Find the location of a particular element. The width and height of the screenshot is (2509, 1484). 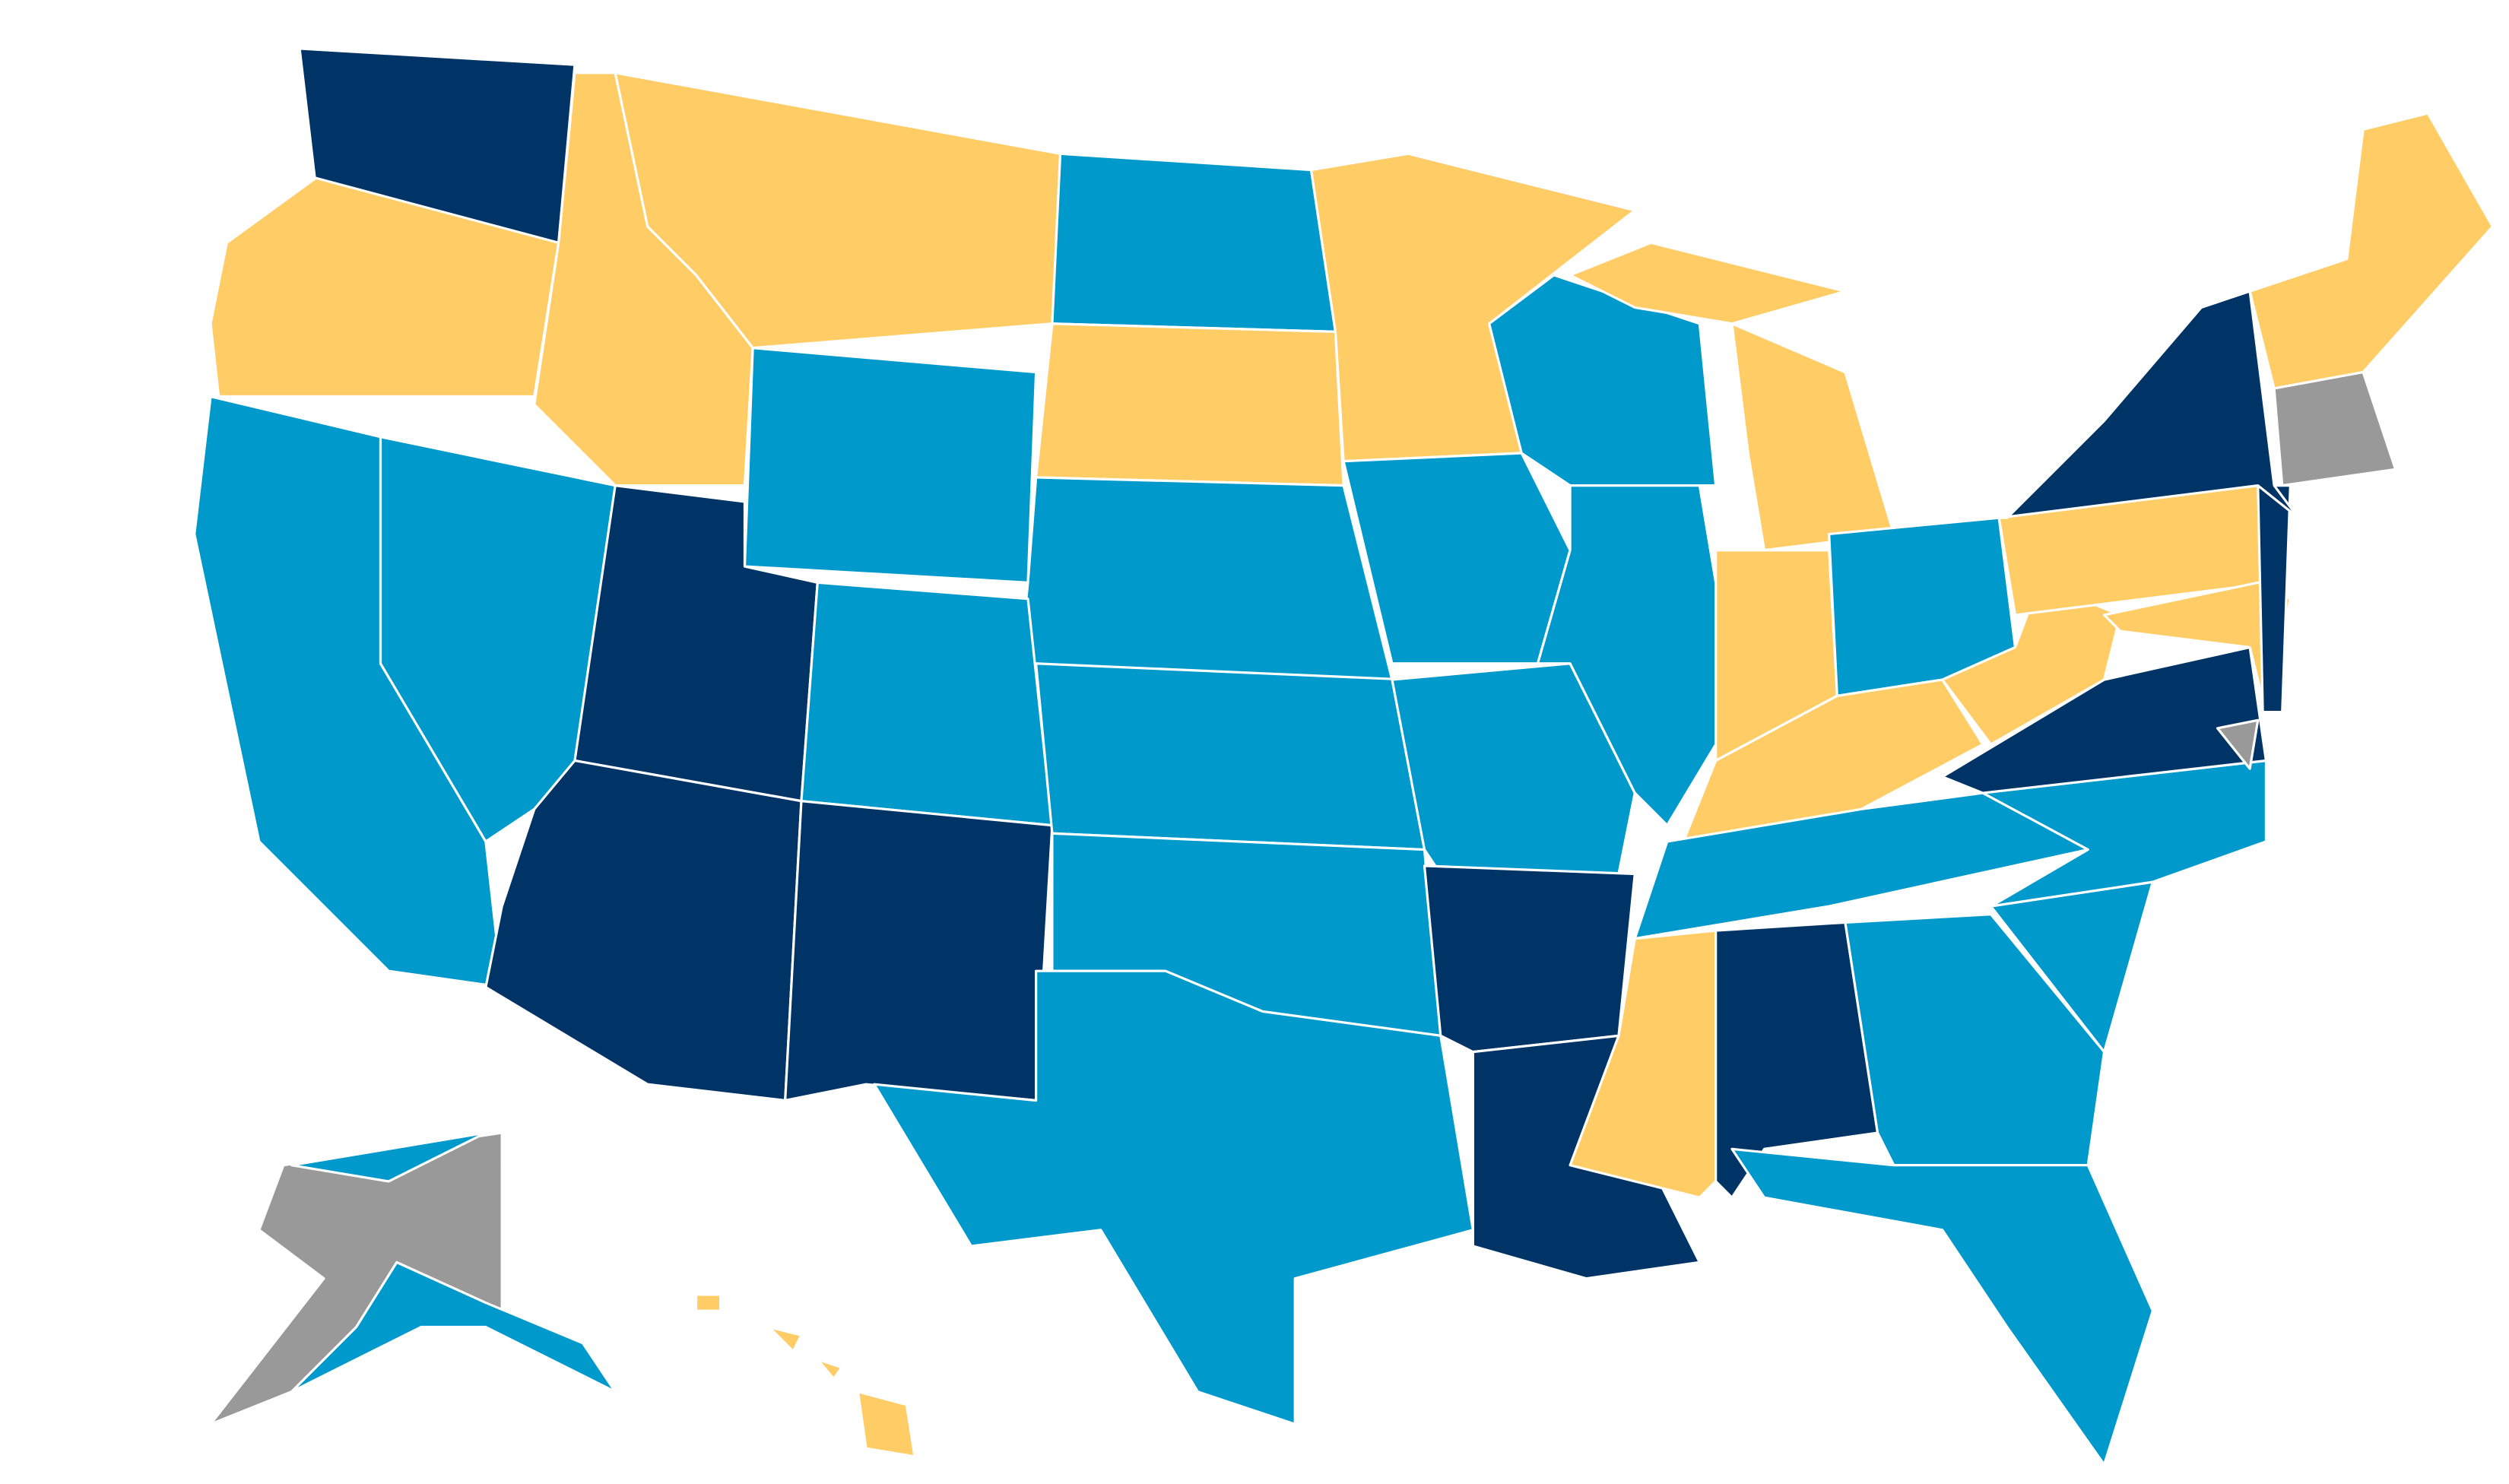

region-ak-north is located at coordinates (388, 1157).